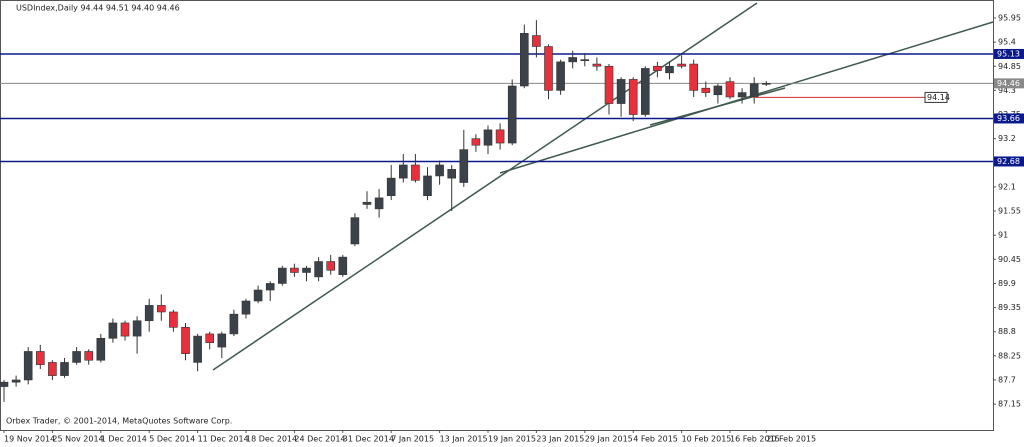 This screenshot has height=447, width=1024. What do you see at coordinates (464, 439) in the screenshot?
I see `x-tick-label: 13 Jan 2015` at bounding box center [464, 439].